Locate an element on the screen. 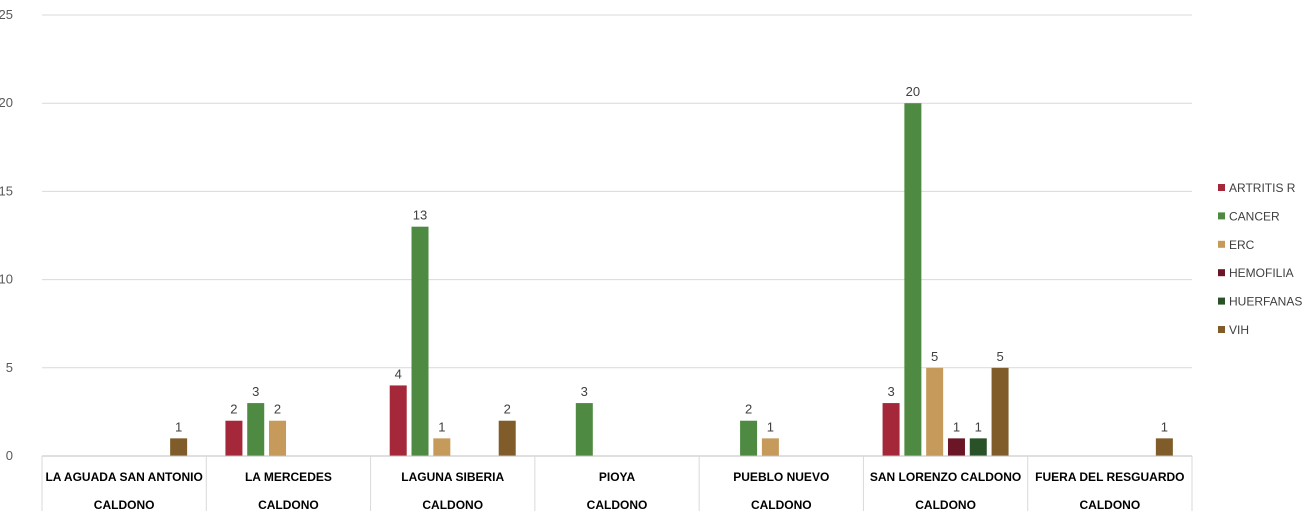 This screenshot has height=516, width=1302. y-tick-label: 15 is located at coordinates (6, 190).